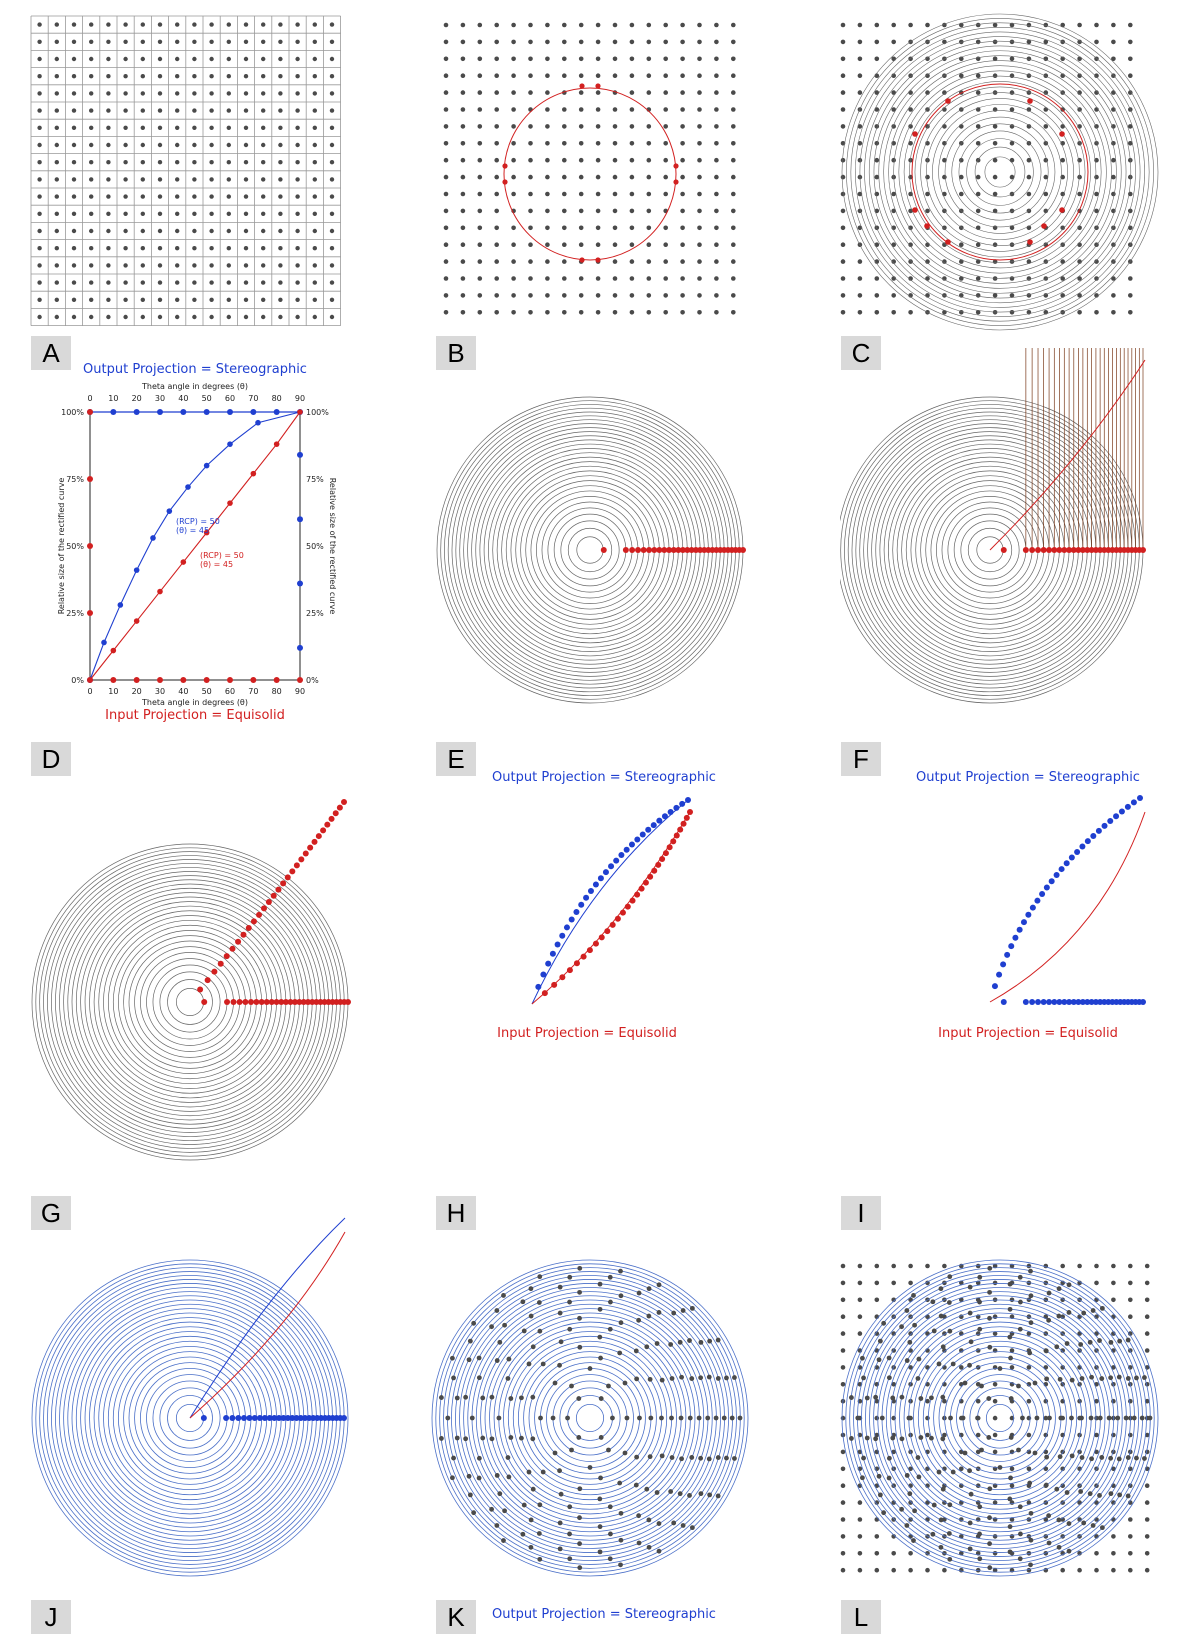 The width and height of the screenshot is (1178, 1640). Describe the element at coordinates (186, 171) in the screenshot. I see `panel-a-grid` at that location.